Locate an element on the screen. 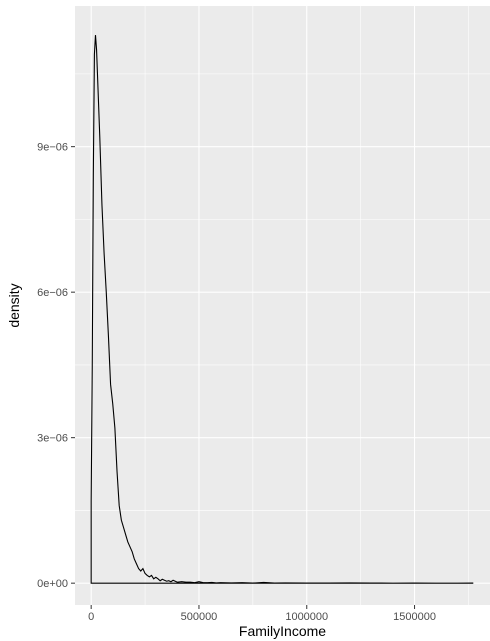  y-axis: 0e+00 3e−06 6e−06 9e−06 is located at coordinates (56, 366).